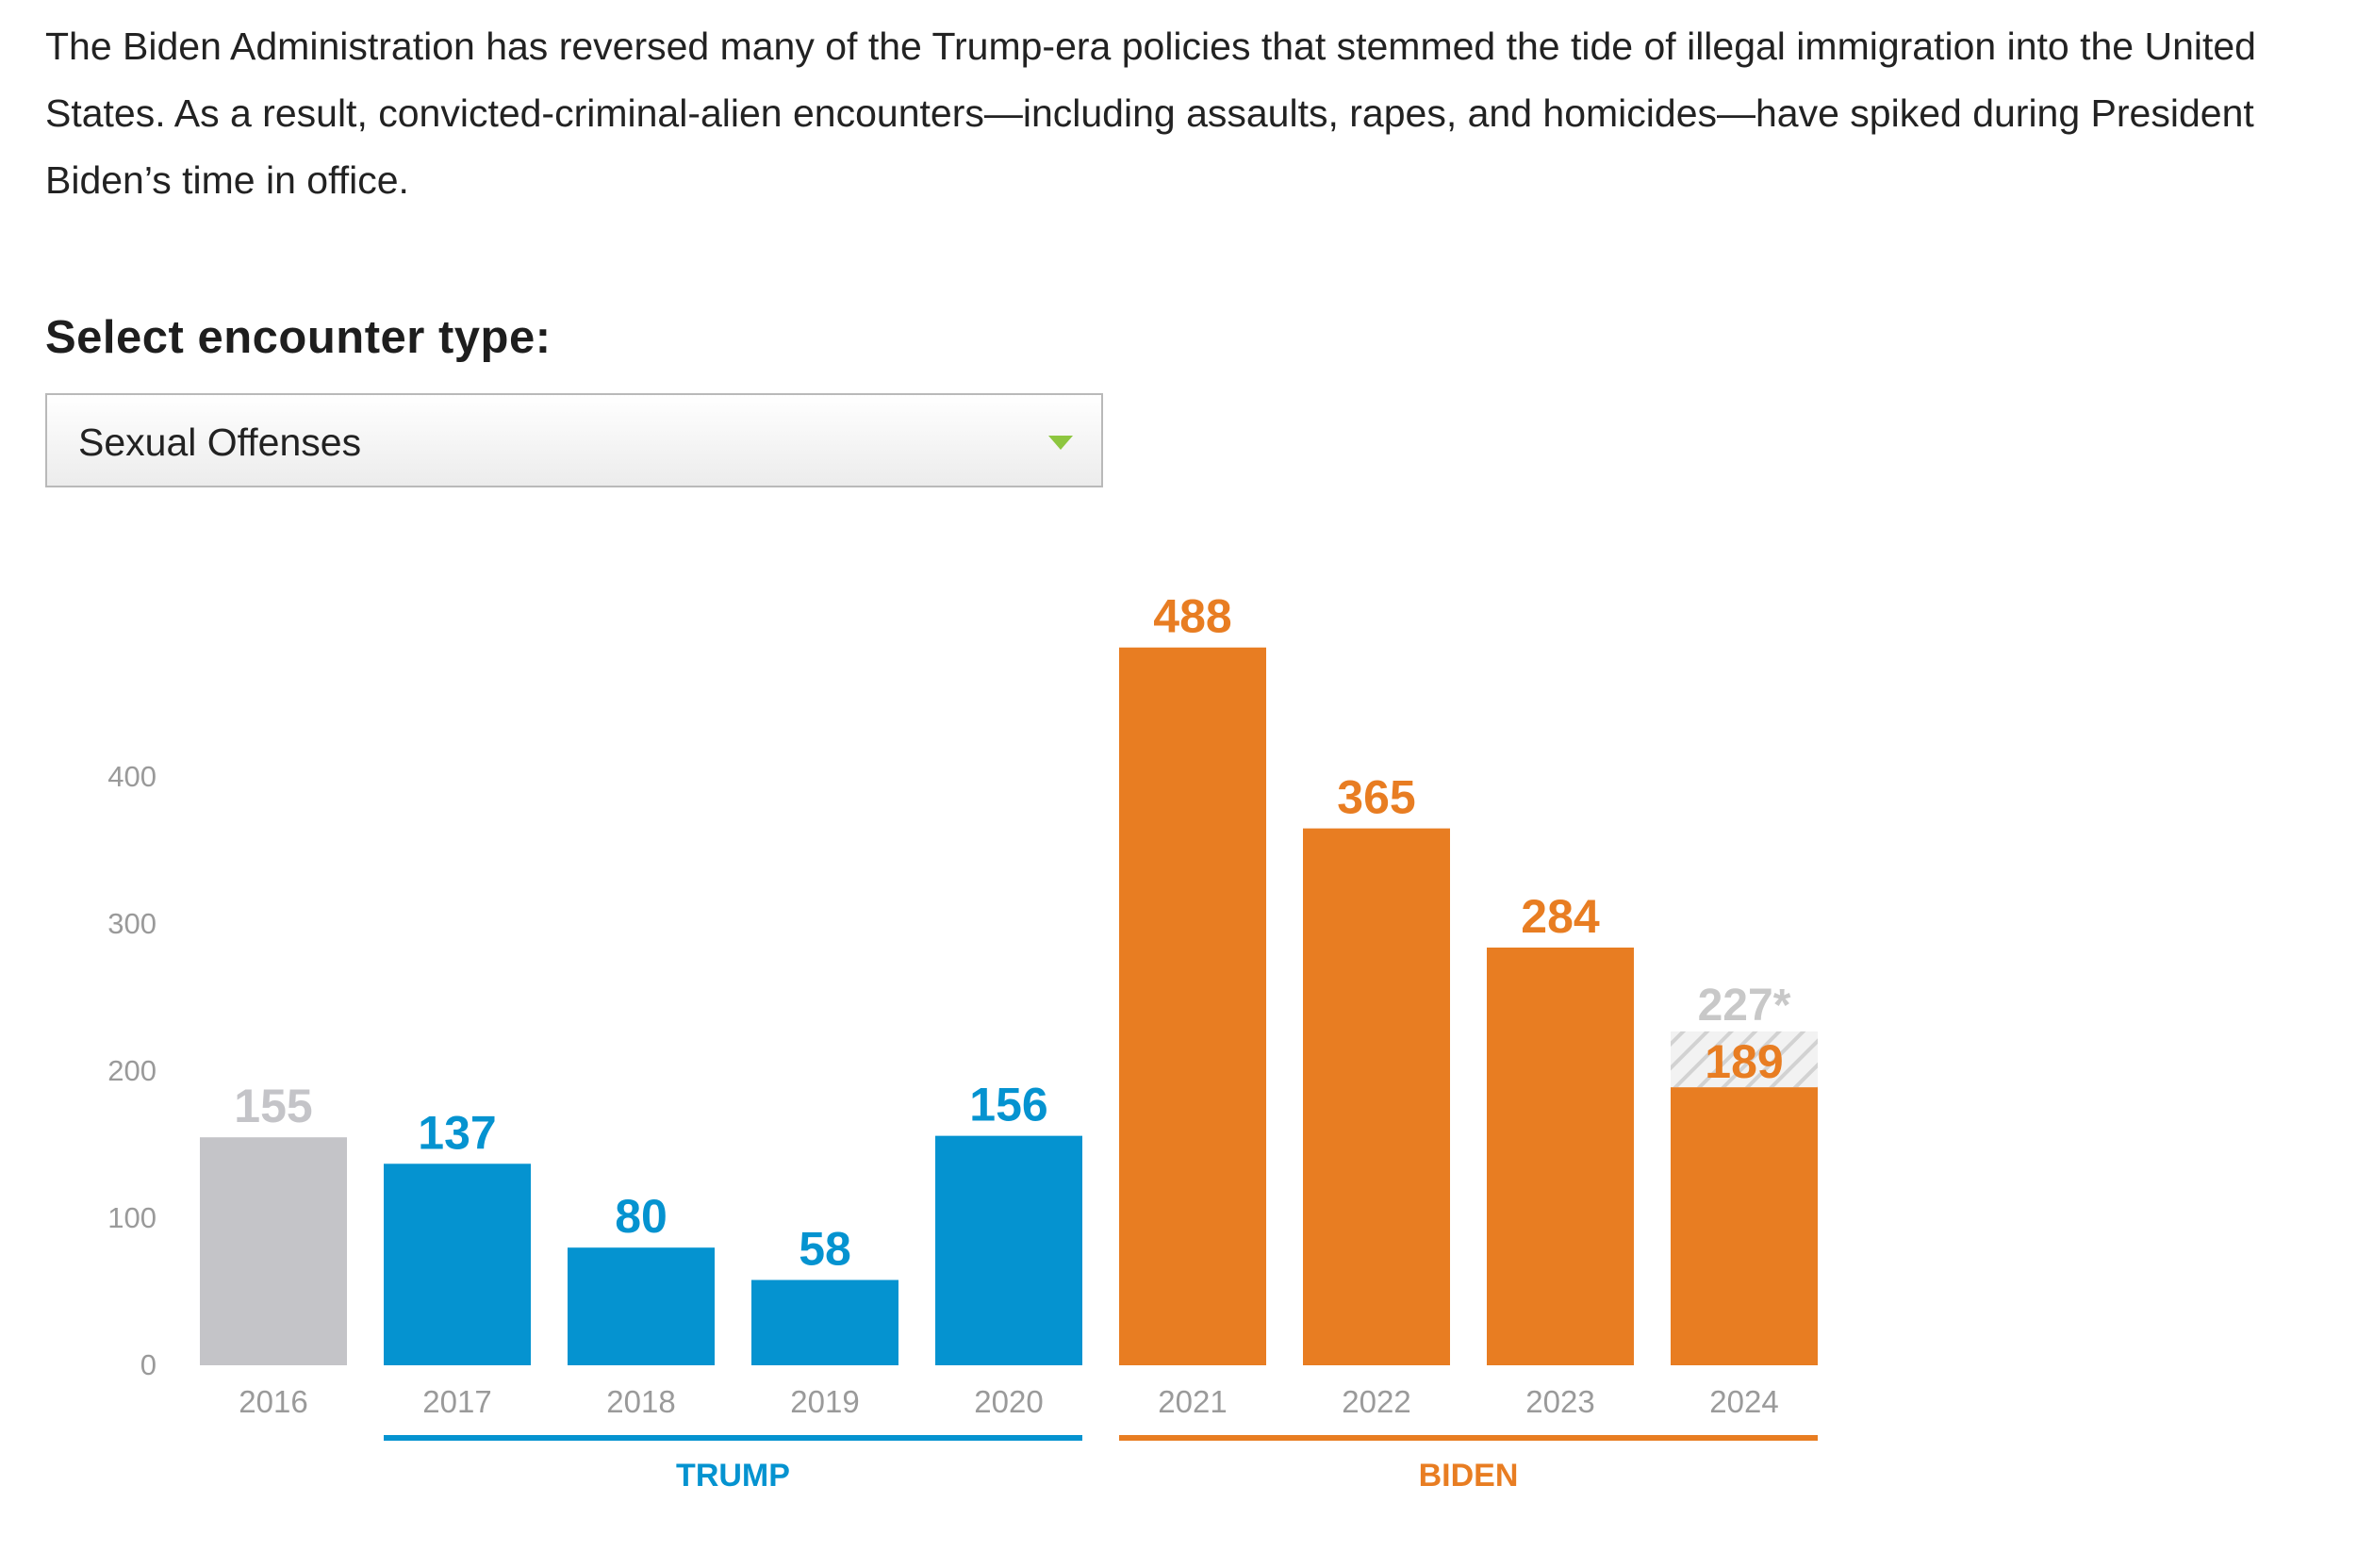 The width and height of the screenshot is (2357, 1568). I want to click on dropdown-selected-value: Sexual Offenses, so click(220, 442).